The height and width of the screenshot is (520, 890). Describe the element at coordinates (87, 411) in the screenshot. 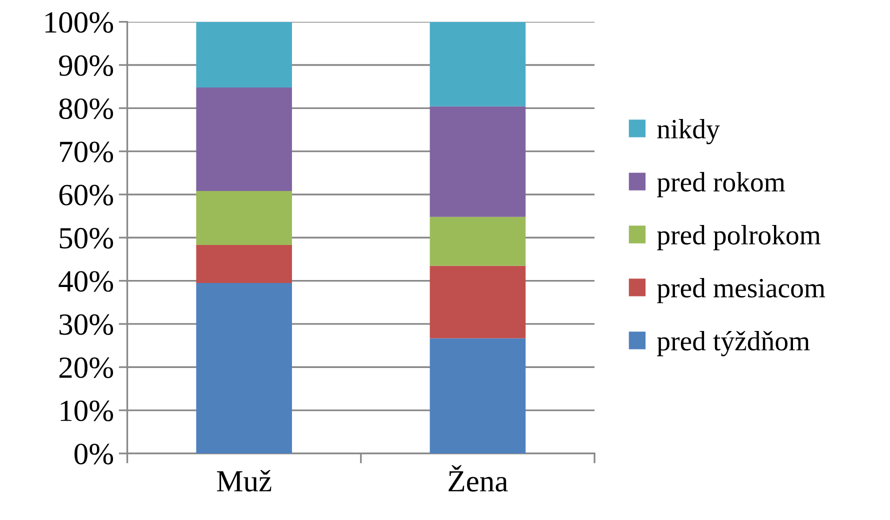

I see `y-tick-label: 10%` at that location.